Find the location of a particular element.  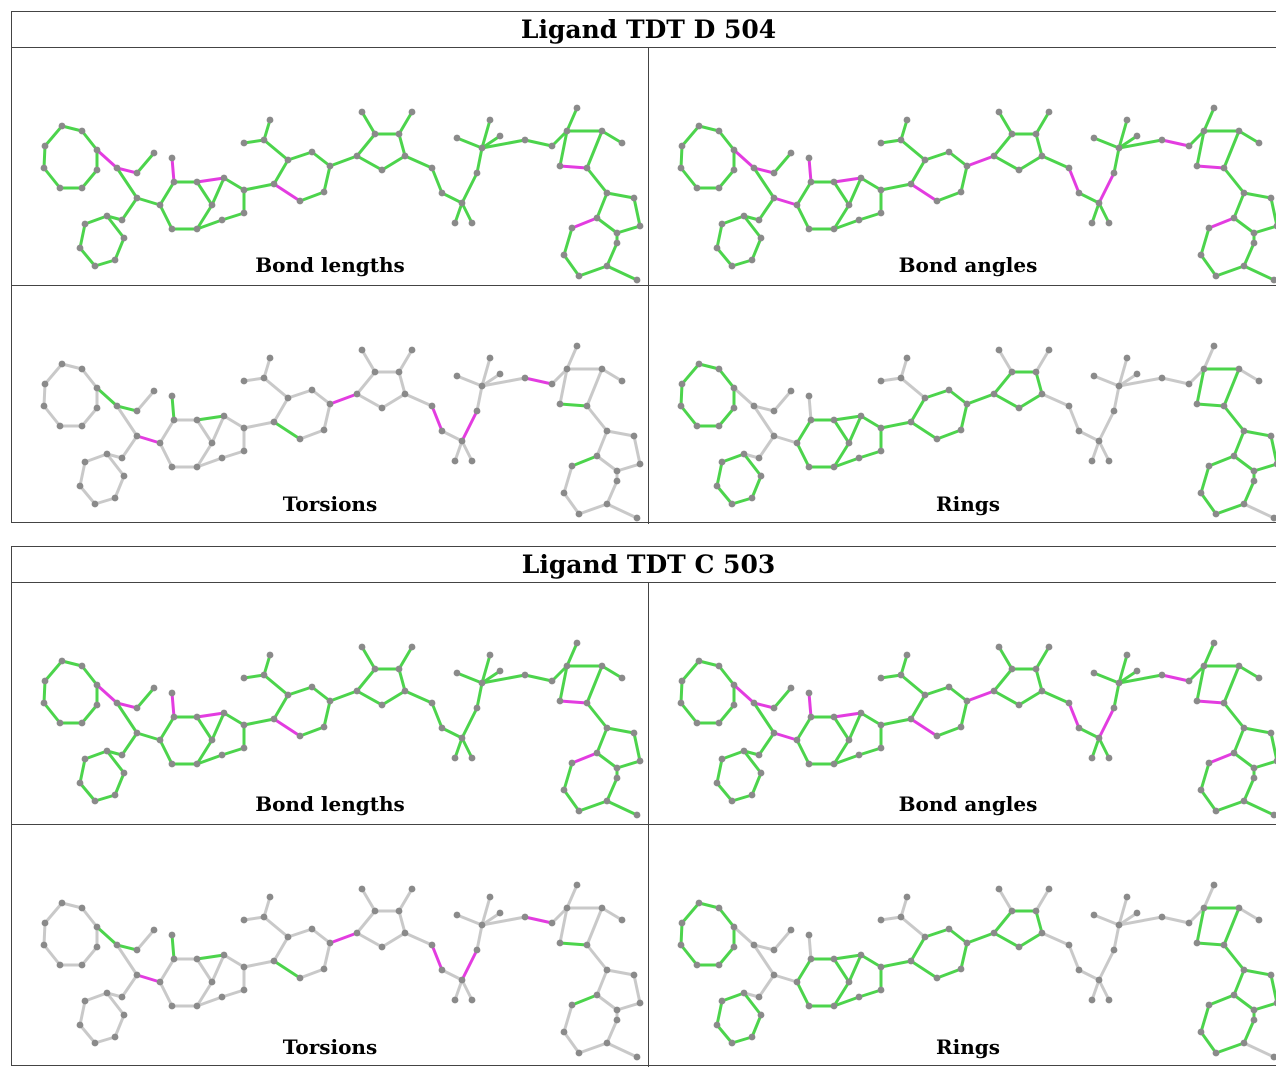

panel-bond-angles: Bond angles is located at coordinates (962, 167).